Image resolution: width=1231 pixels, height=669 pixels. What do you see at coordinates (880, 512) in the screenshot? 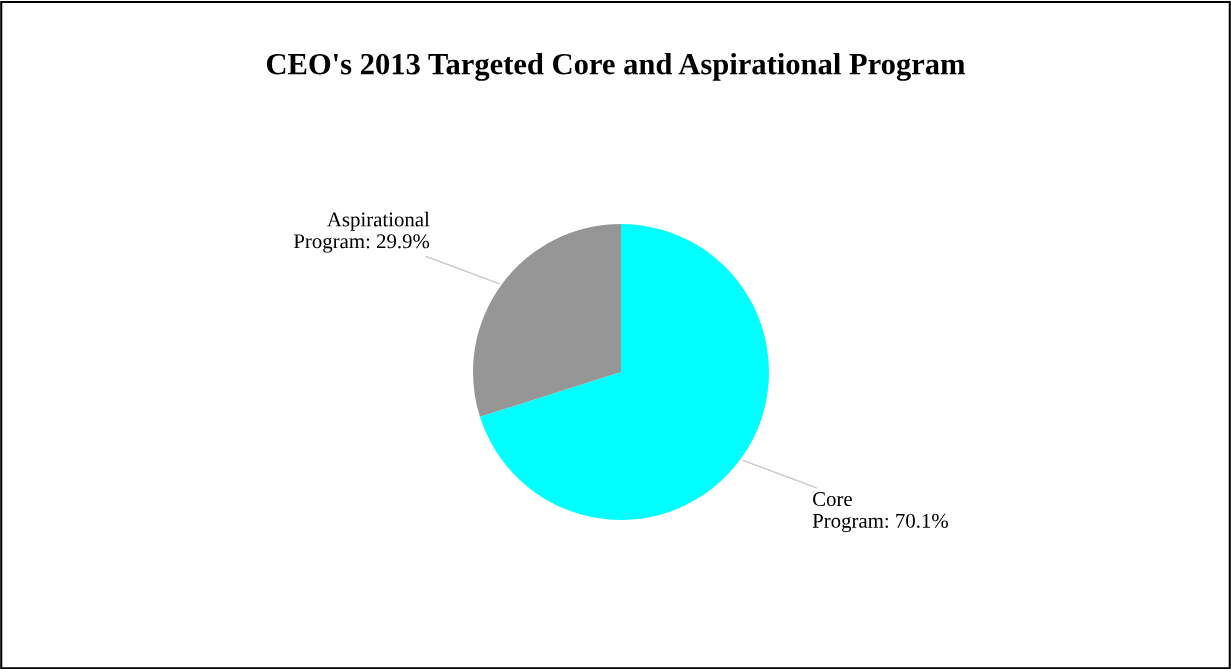
I see `slice-label: Core Program: 70.1%` at bounding box center [880, 512].